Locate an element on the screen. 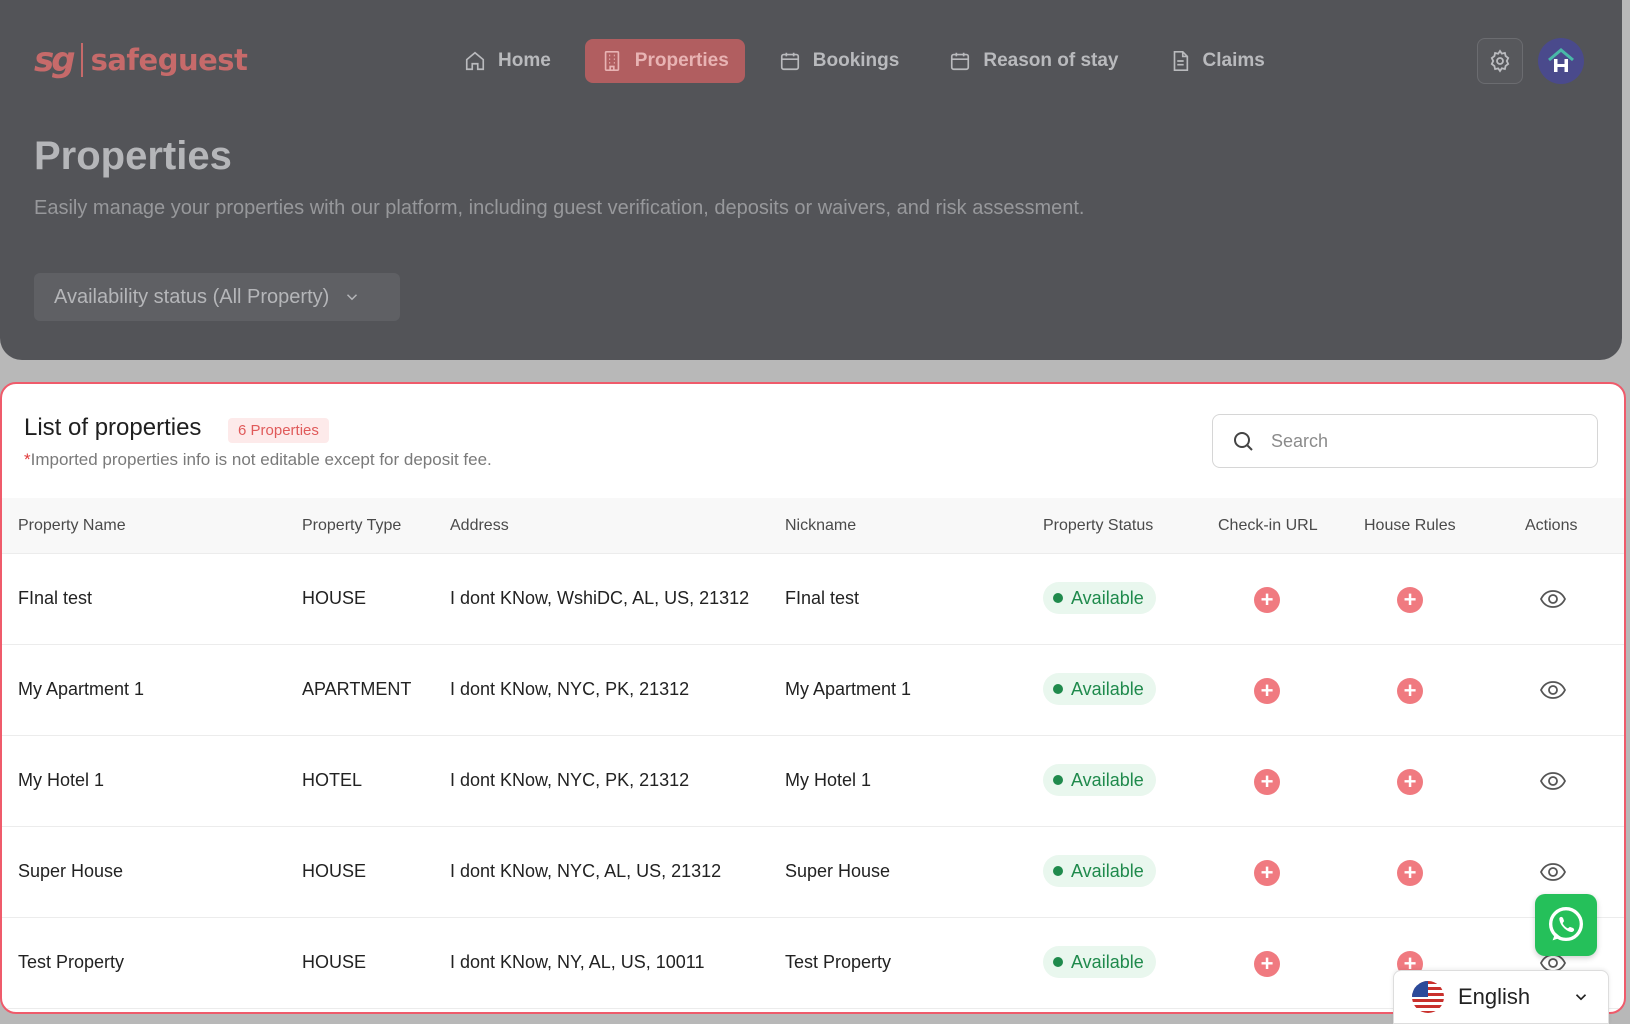 The image size is (1630, 1024). user-avatar is located at coordinates (1561, 61).